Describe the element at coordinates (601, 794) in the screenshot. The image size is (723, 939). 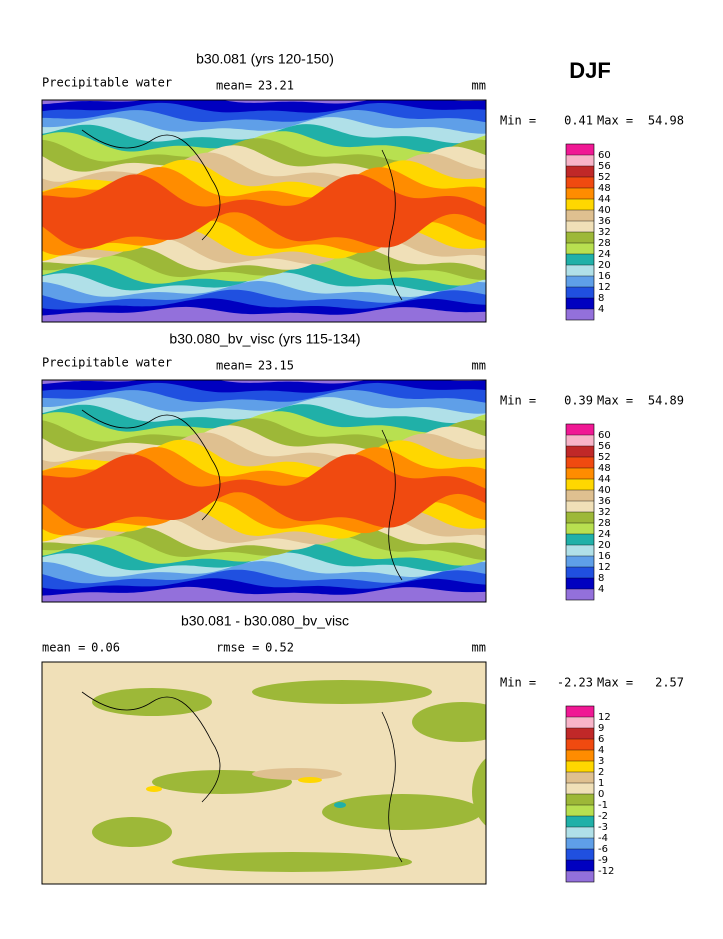
I see `colorbar-label: 0` at that location.